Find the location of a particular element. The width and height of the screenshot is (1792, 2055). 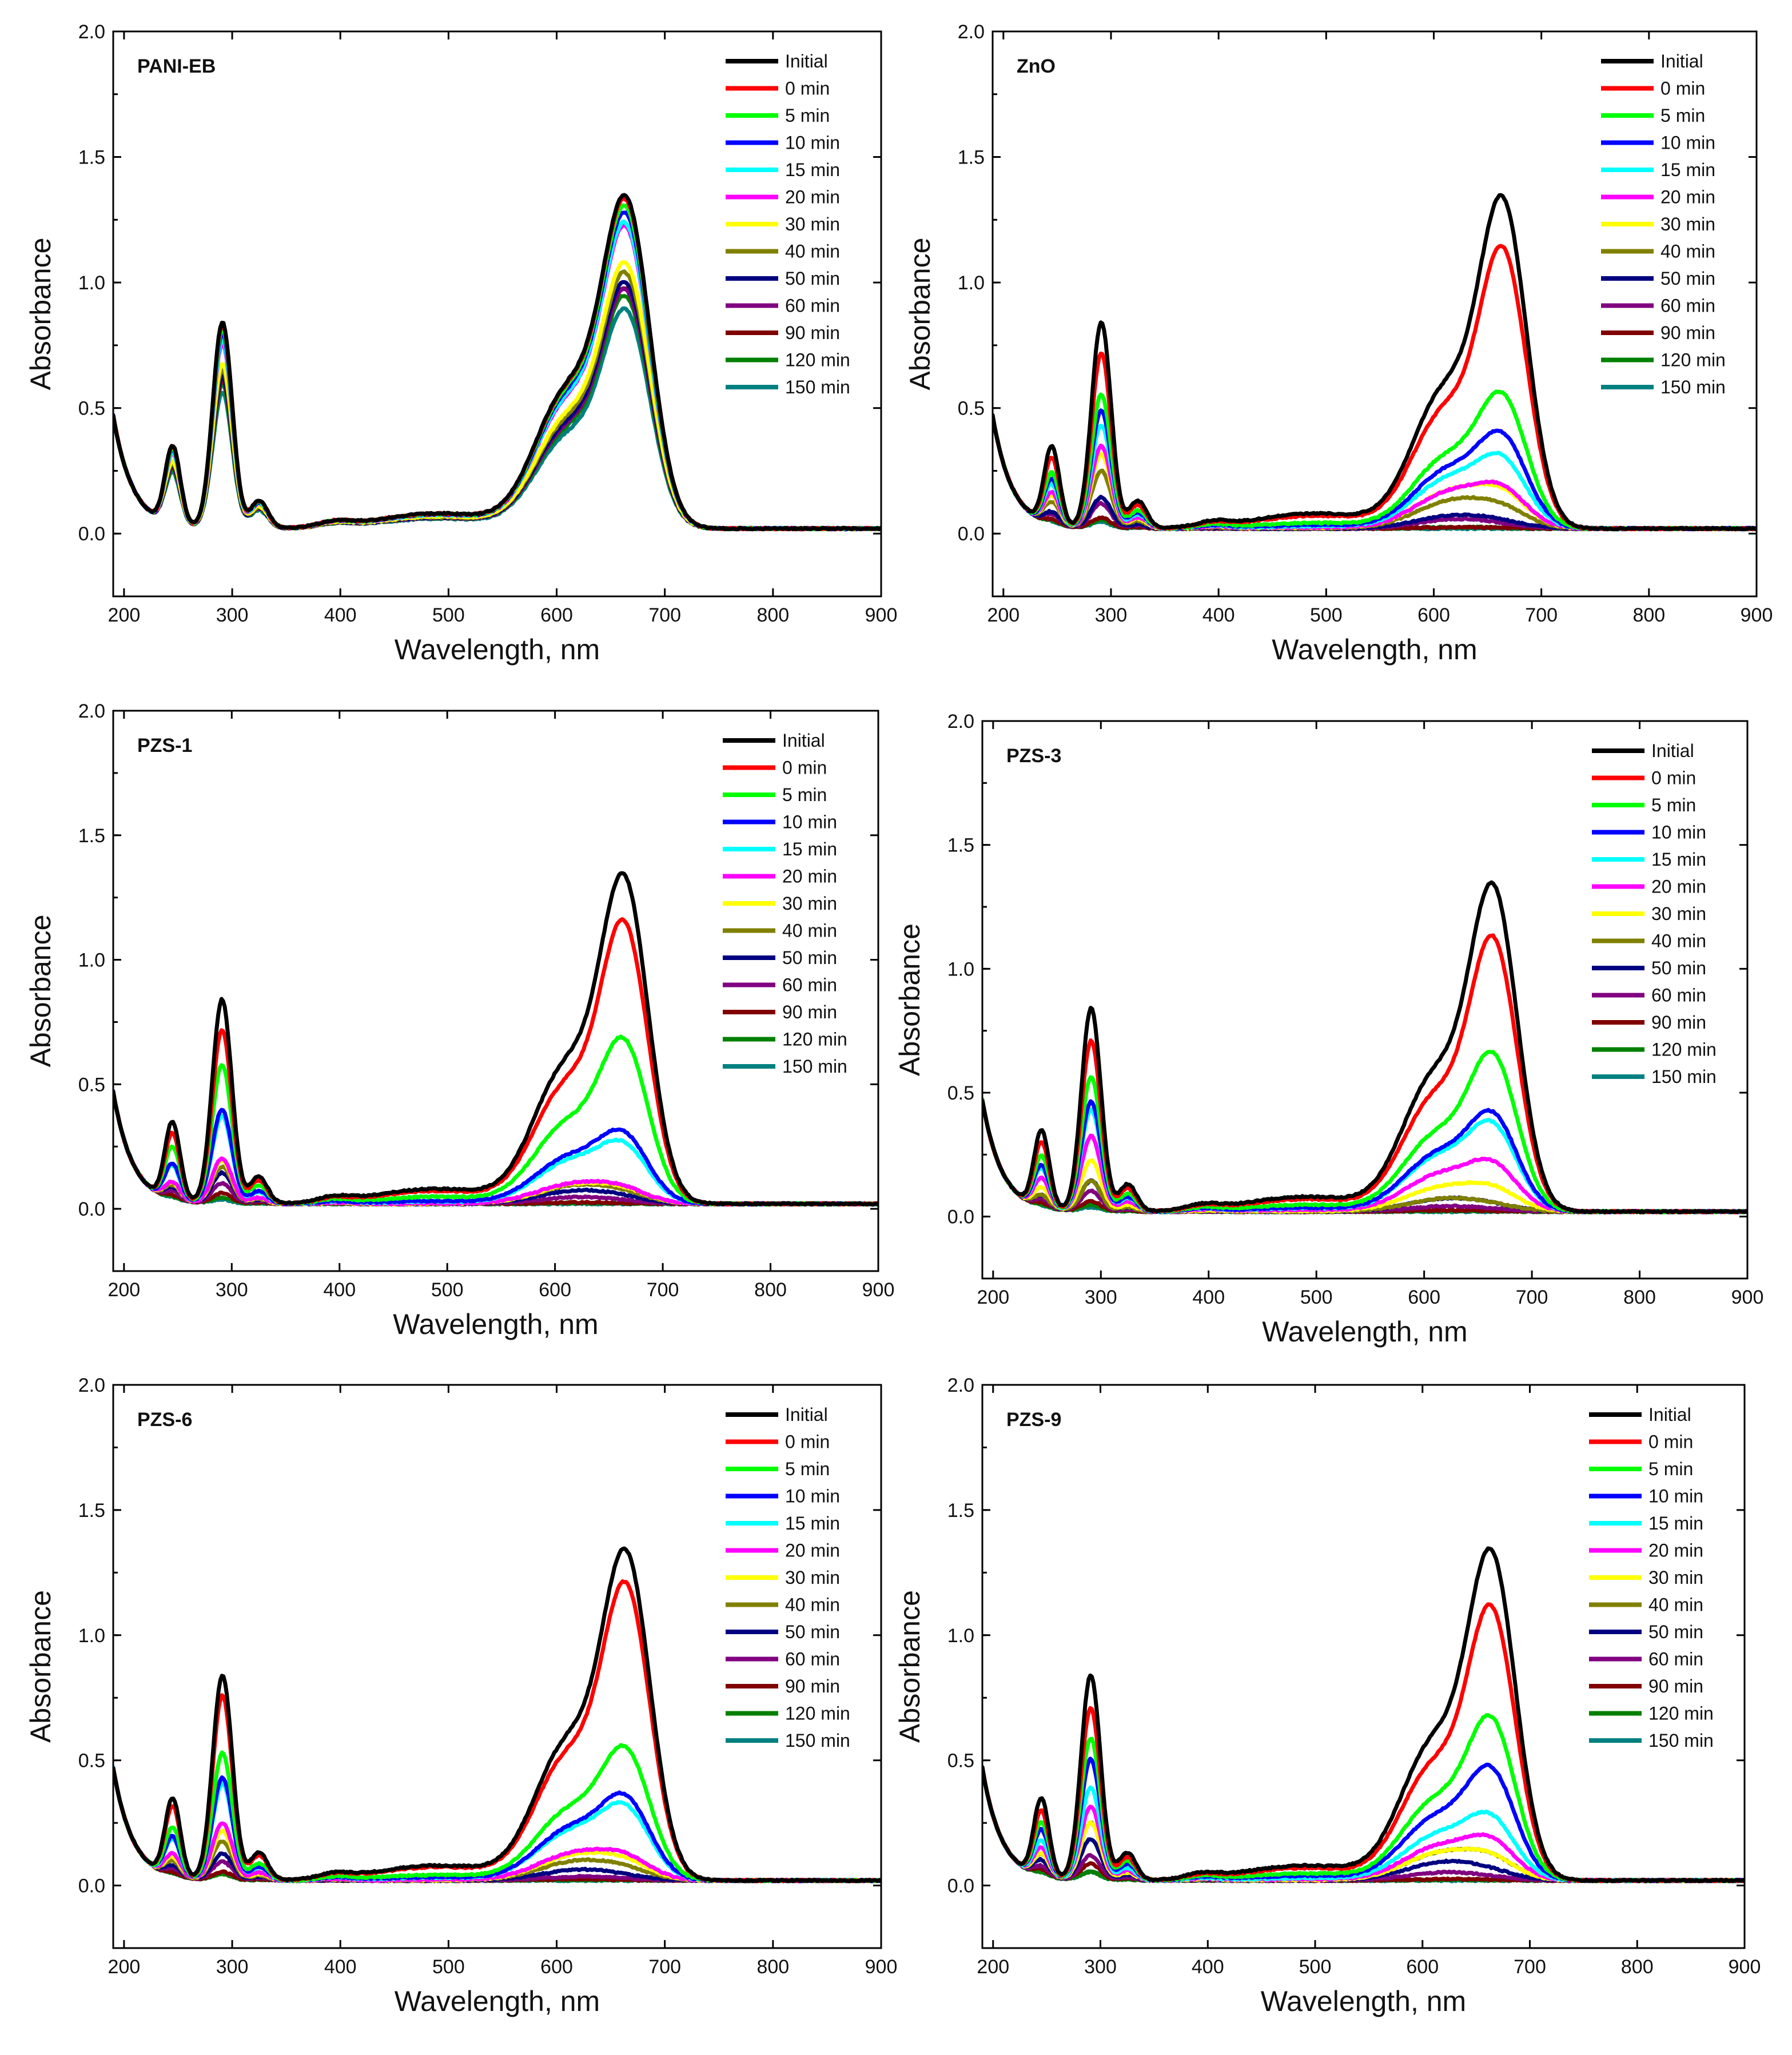

series-line-60-min is located at coordinates (495, 1148).